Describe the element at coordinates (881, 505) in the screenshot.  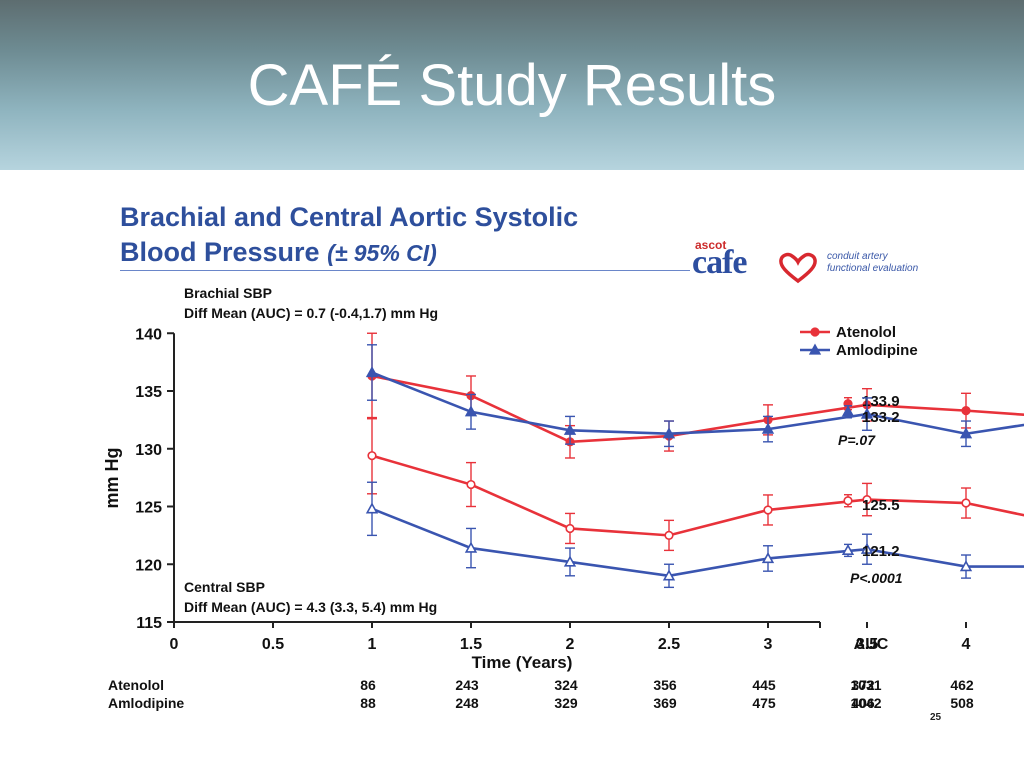
I see `auc-value-label: 125.5` at that location.